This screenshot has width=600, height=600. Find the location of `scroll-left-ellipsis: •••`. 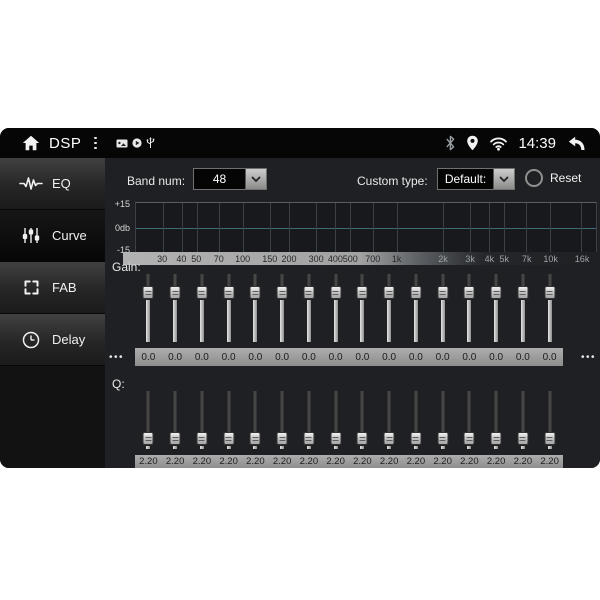

scroll-left-ellipsis: ••• is located at coordinates (117, 357).